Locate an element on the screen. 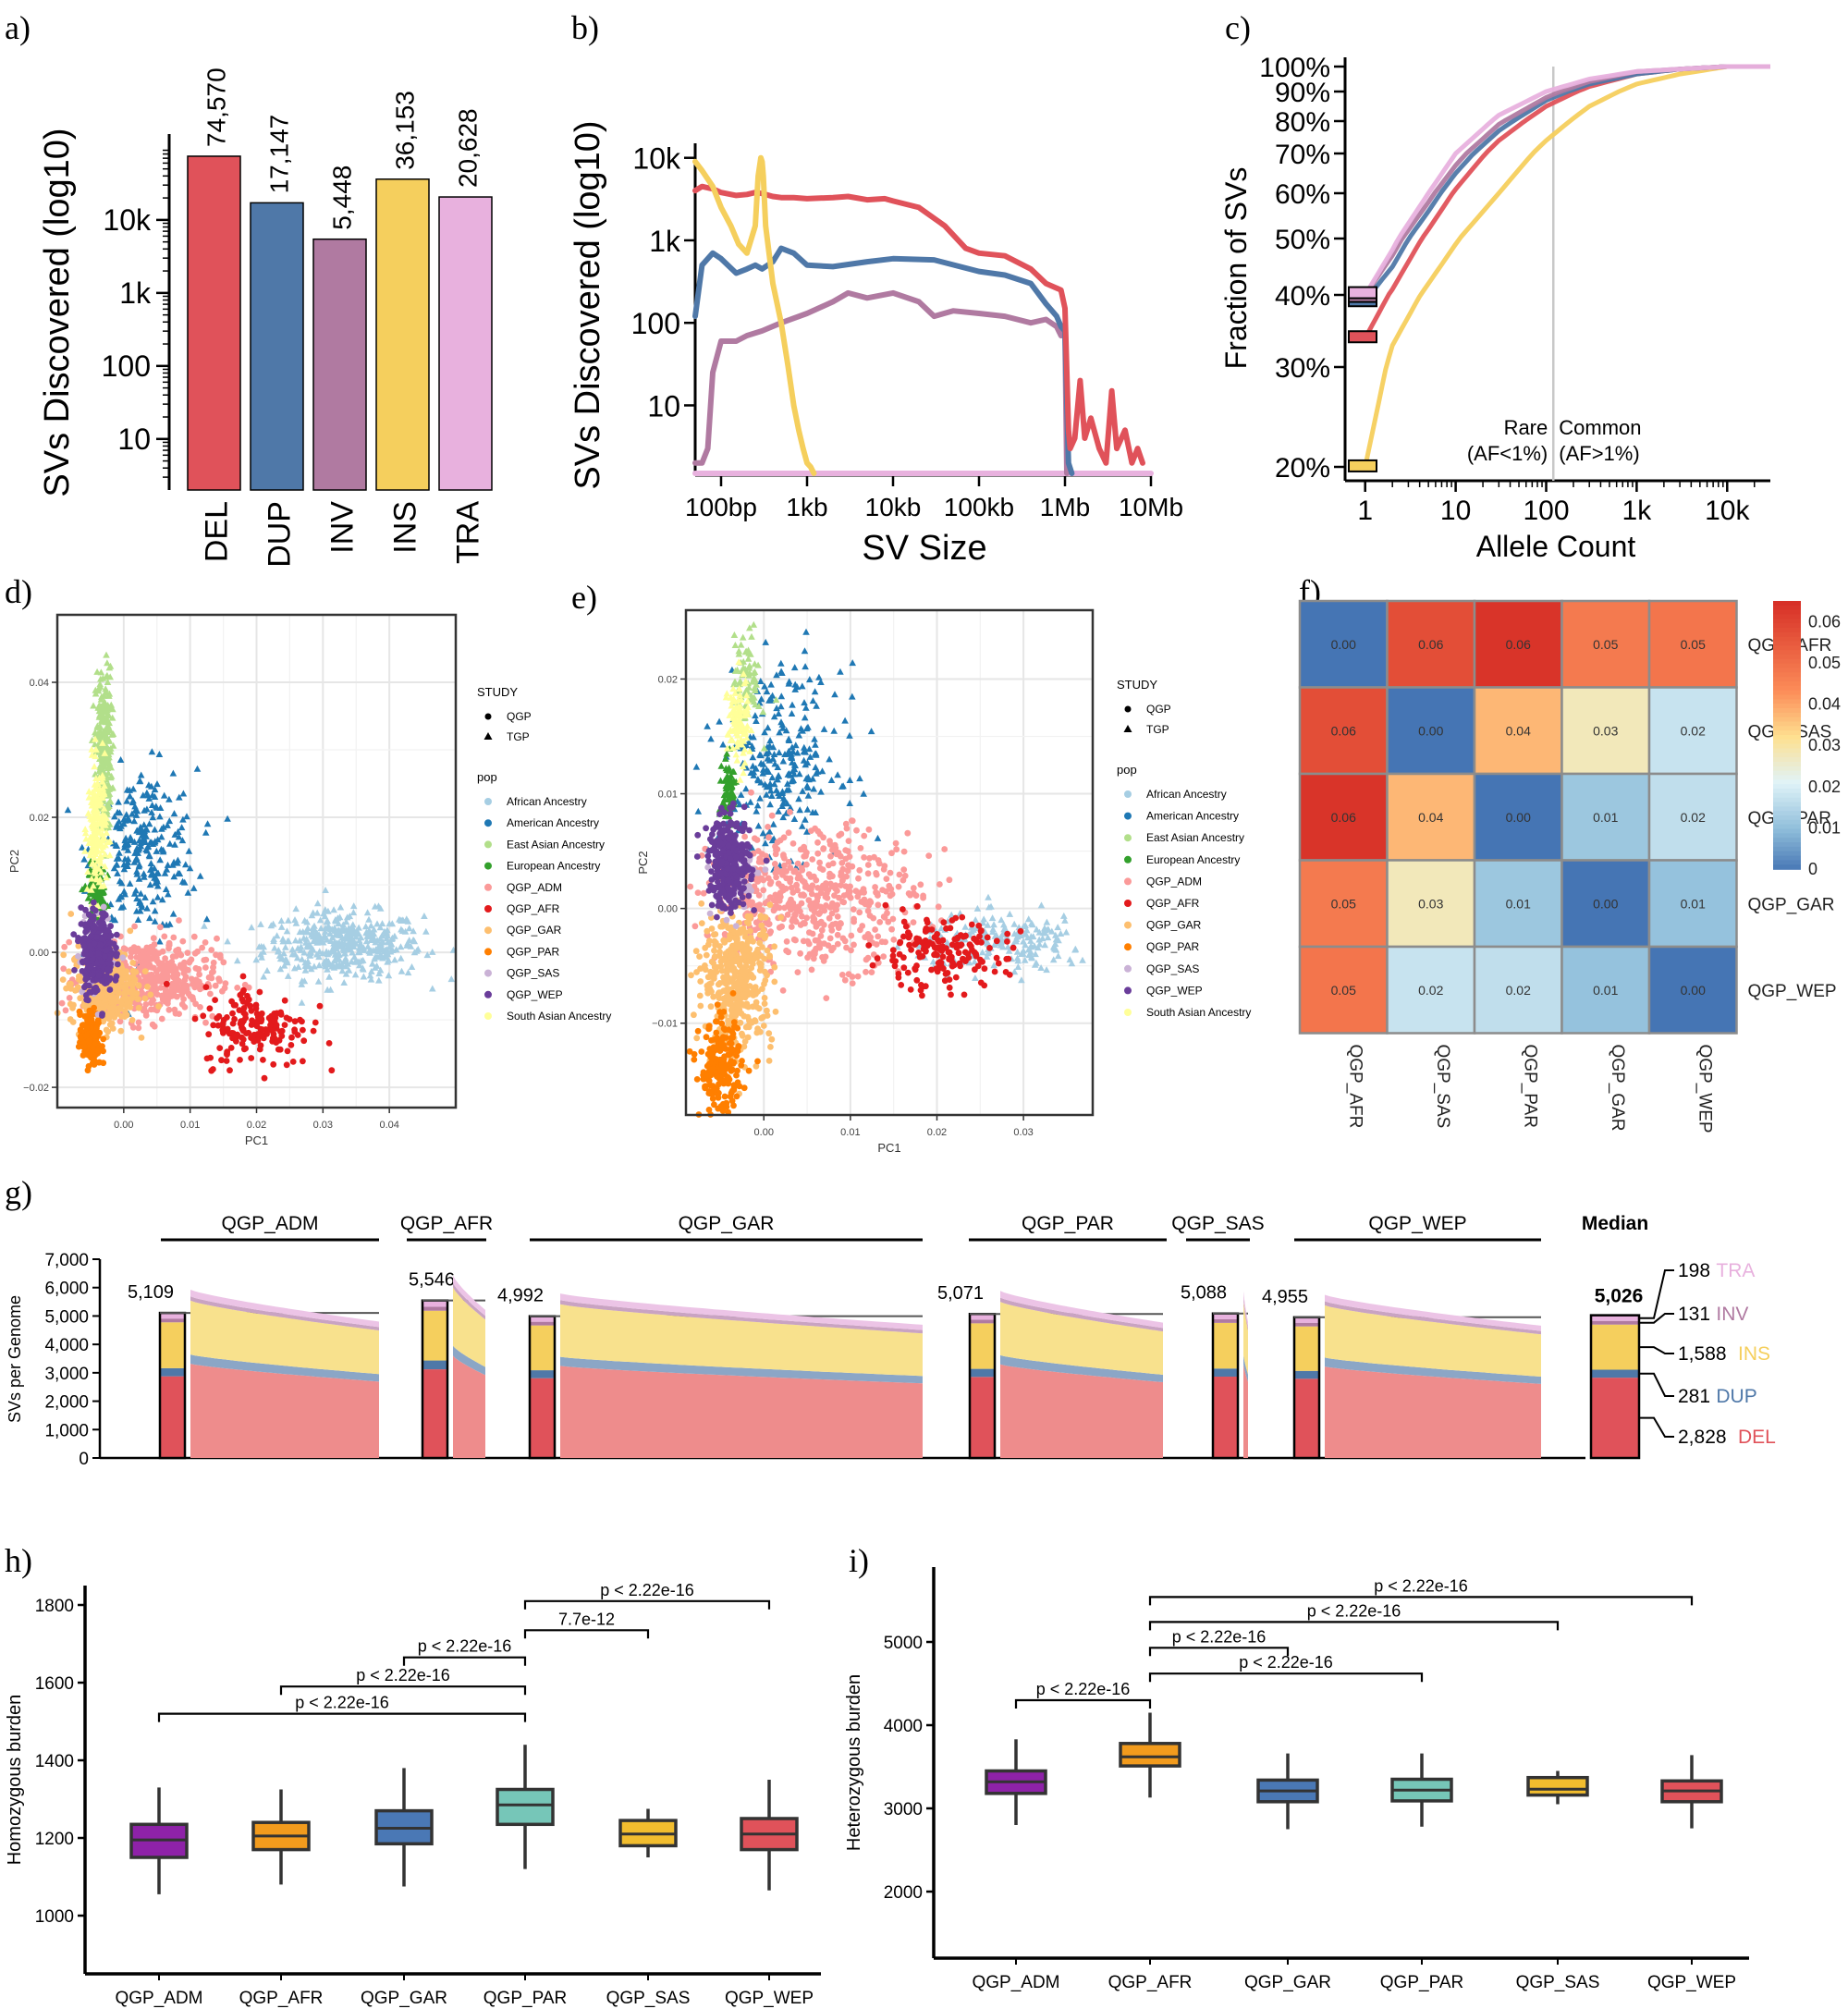  x-tick-label: 10Mb is located at coordinates (1151, 507).